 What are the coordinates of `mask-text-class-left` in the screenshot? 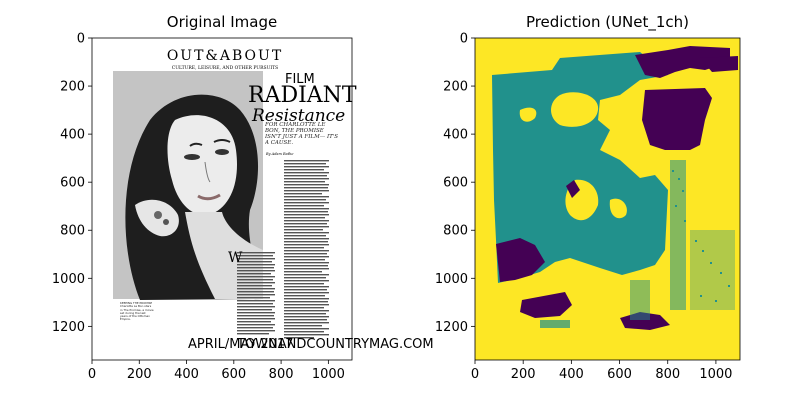 It's located at (520, 260).